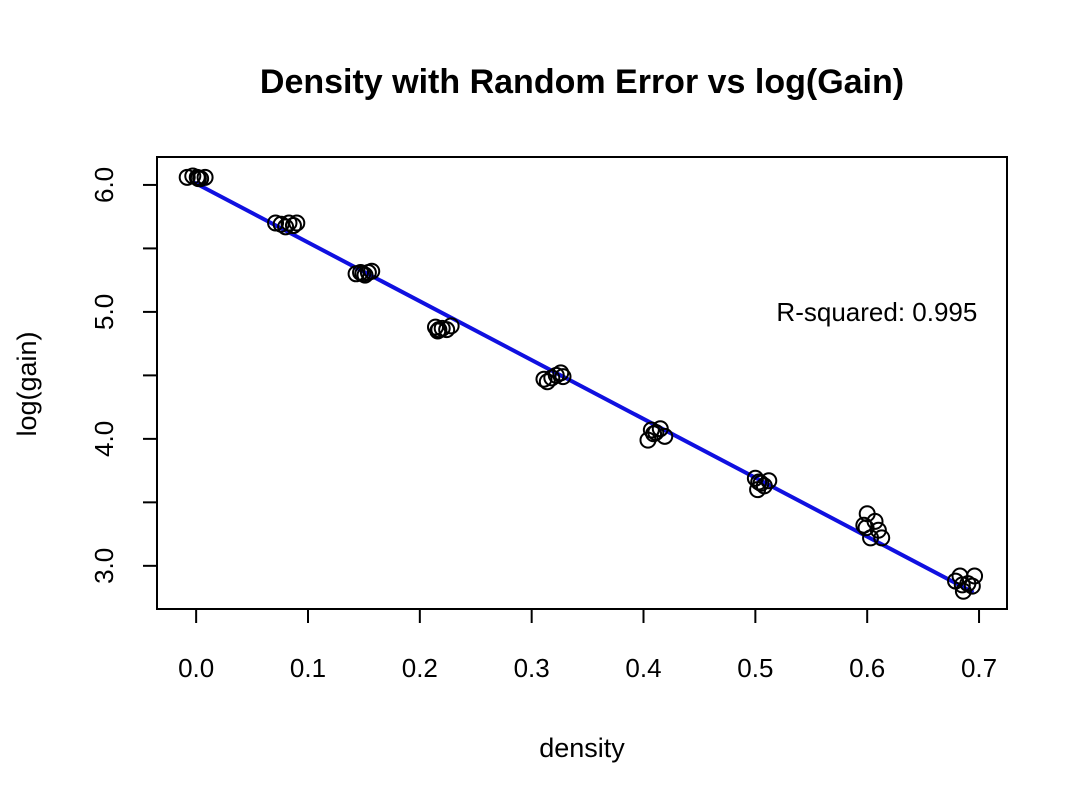 The width and height of the screenshot is (1088, 806). Describe the element at coordinates (582, 748) in the screenshot. I see `x-axis-label: density` at that location.